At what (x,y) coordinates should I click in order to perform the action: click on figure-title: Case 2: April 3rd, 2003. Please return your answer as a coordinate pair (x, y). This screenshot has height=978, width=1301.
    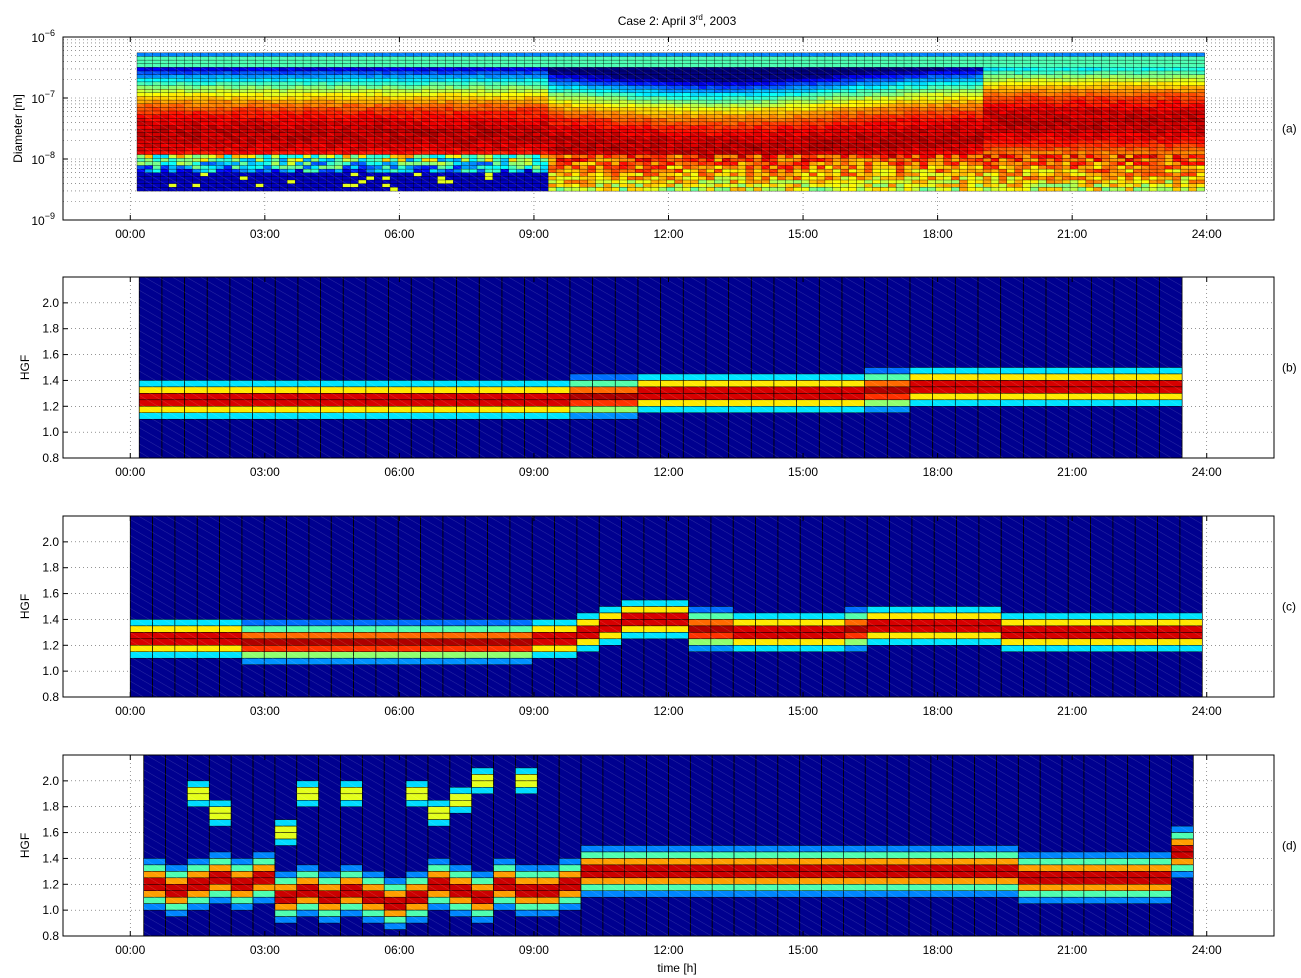
    Looking at the image, I should click on (677, 20).